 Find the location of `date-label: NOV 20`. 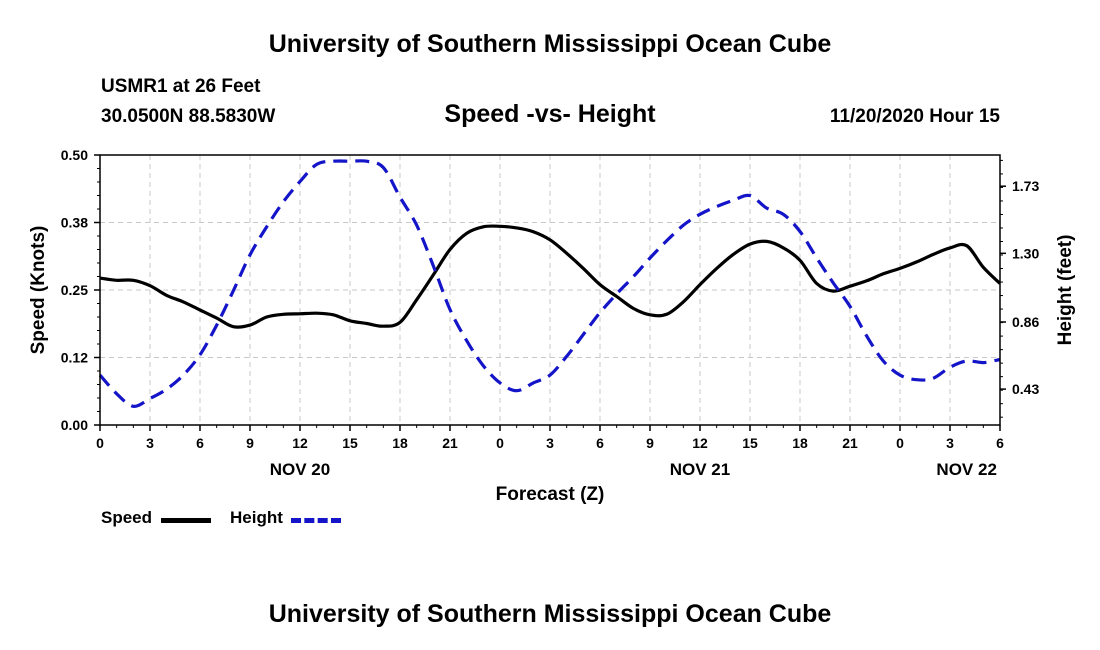

date-label: NOV 20 is located at coordinates (300, 469).